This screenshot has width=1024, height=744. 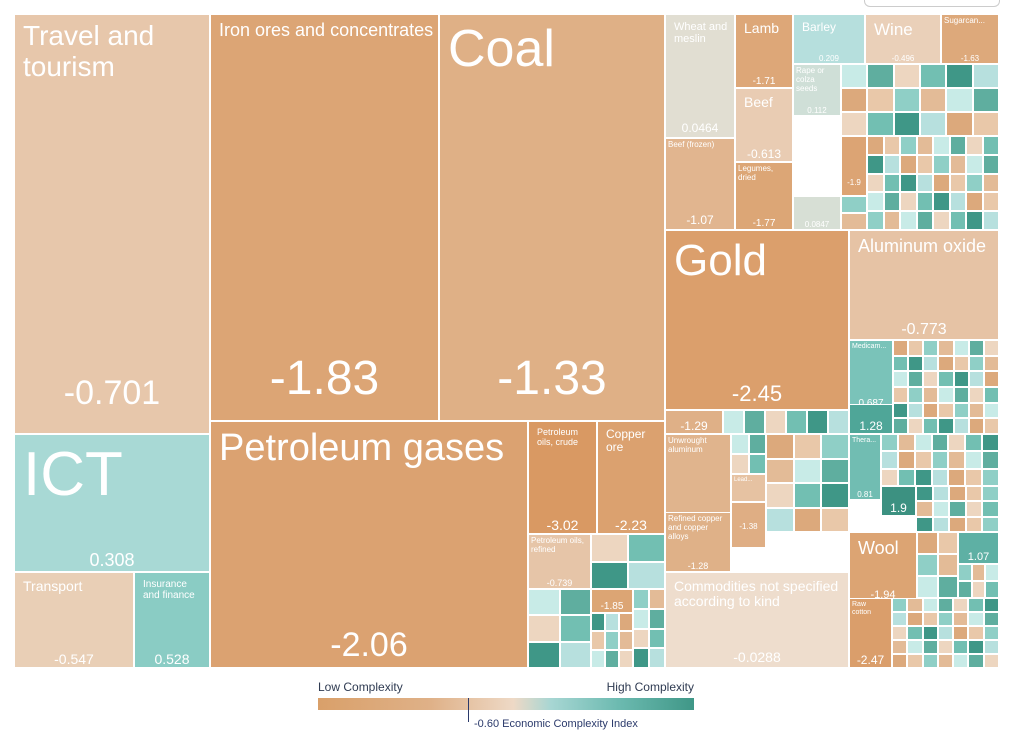 I want to click on treemap-tile: Lamb -1.71, so click(x=764, y=51).